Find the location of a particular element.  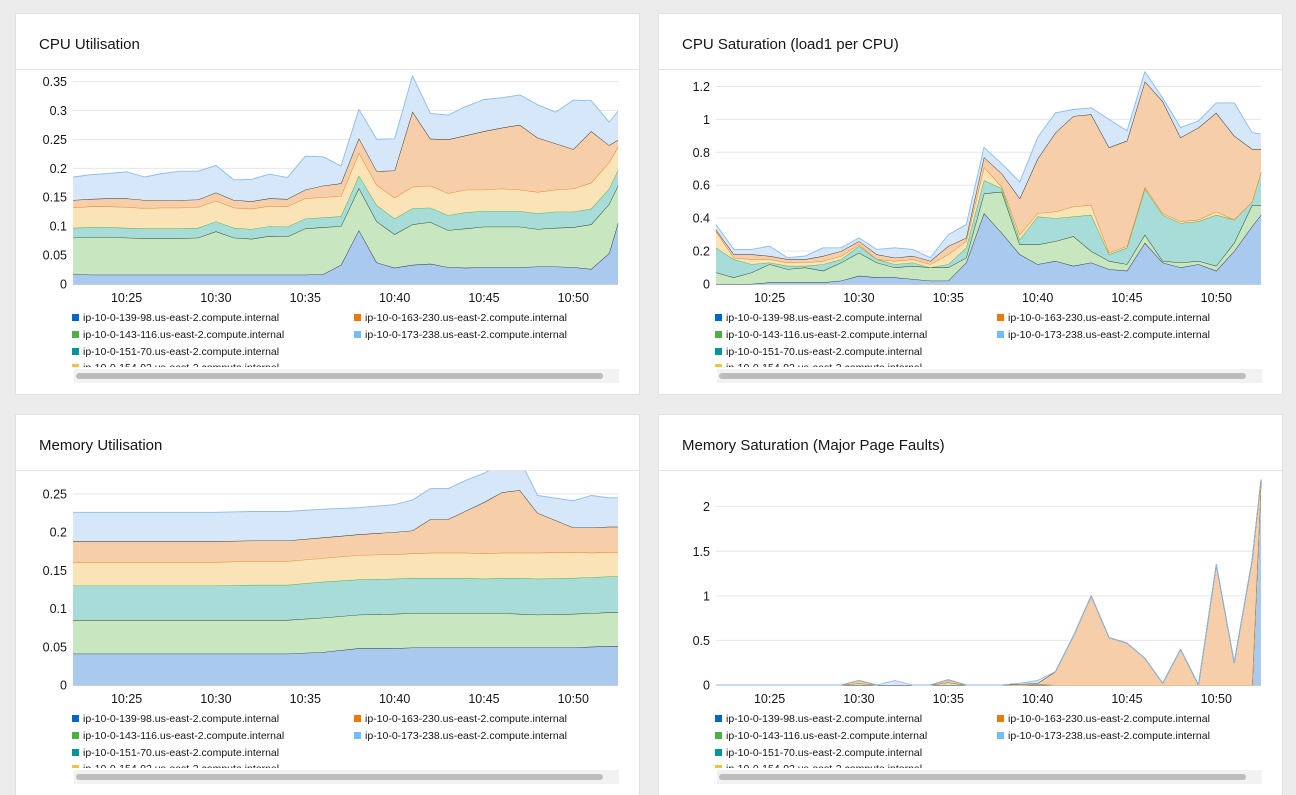

y-tick-label: 0.6 is located at coordinates (701, 186).